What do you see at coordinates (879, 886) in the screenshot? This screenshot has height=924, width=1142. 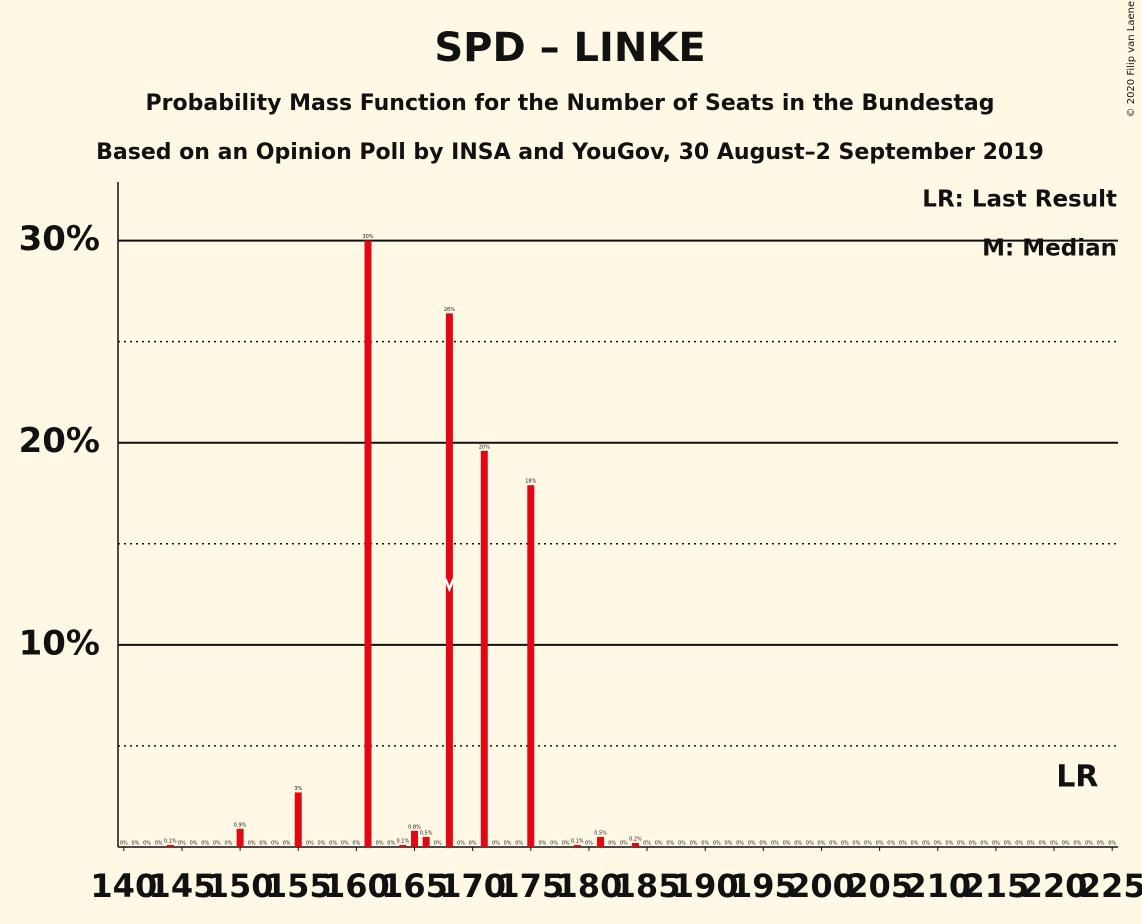 I see `x-tick-label: 205` at bounding box center [879, 886].